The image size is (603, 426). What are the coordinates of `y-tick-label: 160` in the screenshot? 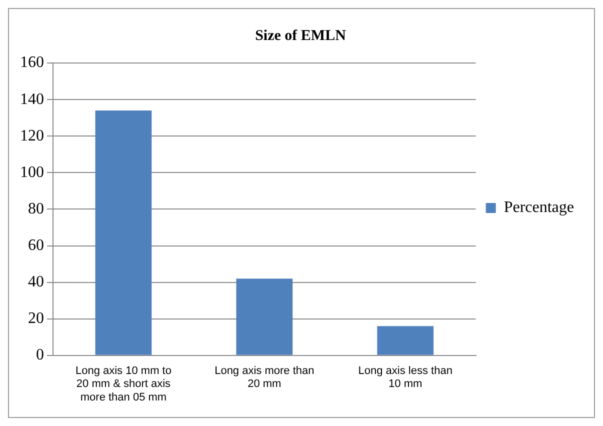 It's located at (32, 63).